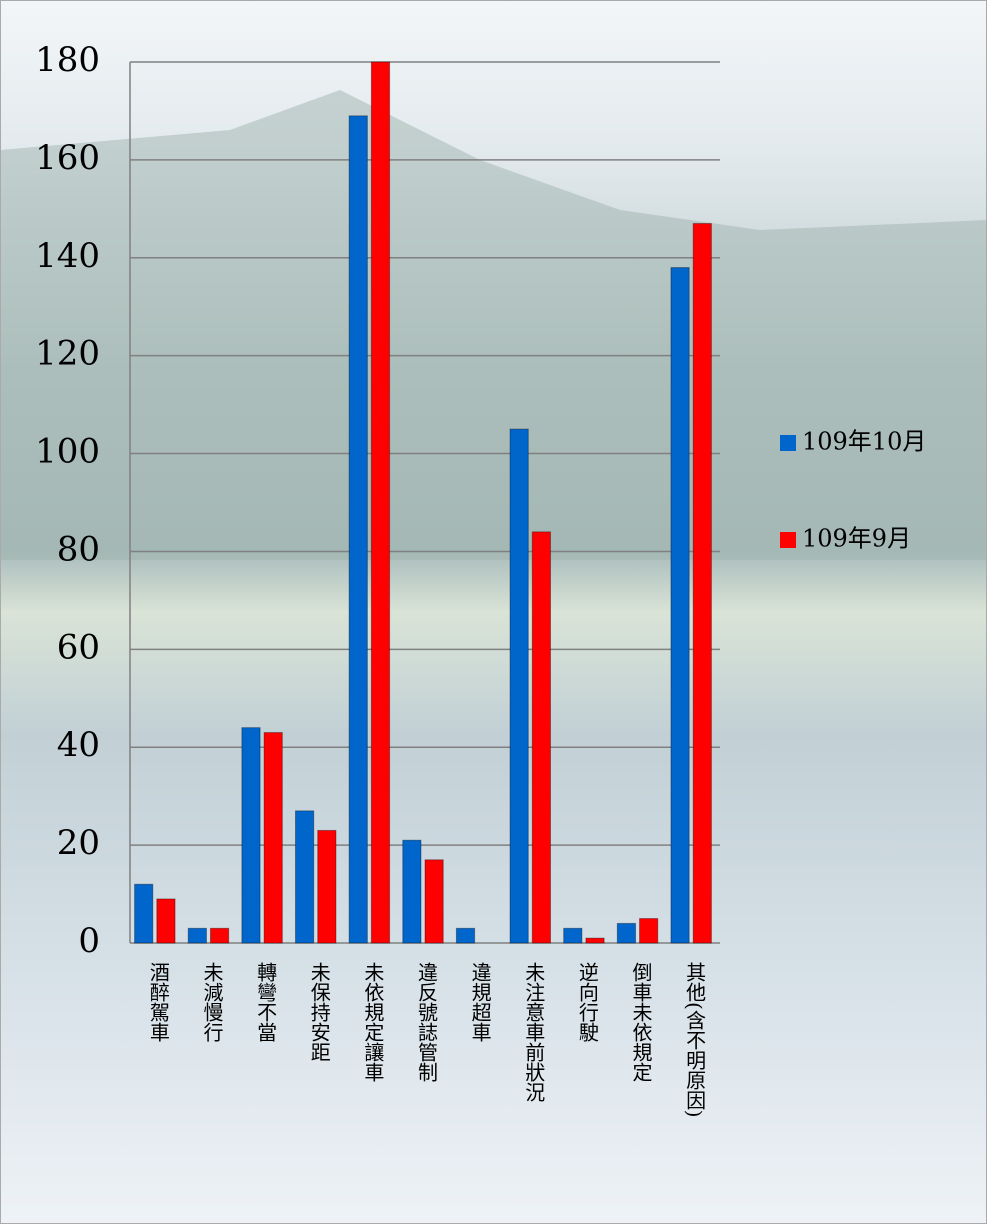 This screenshot has width=987, height=1224. Describe the element at coordinates (78, 745) in the screenshot. I see `y-tick-label: 40` at that location.